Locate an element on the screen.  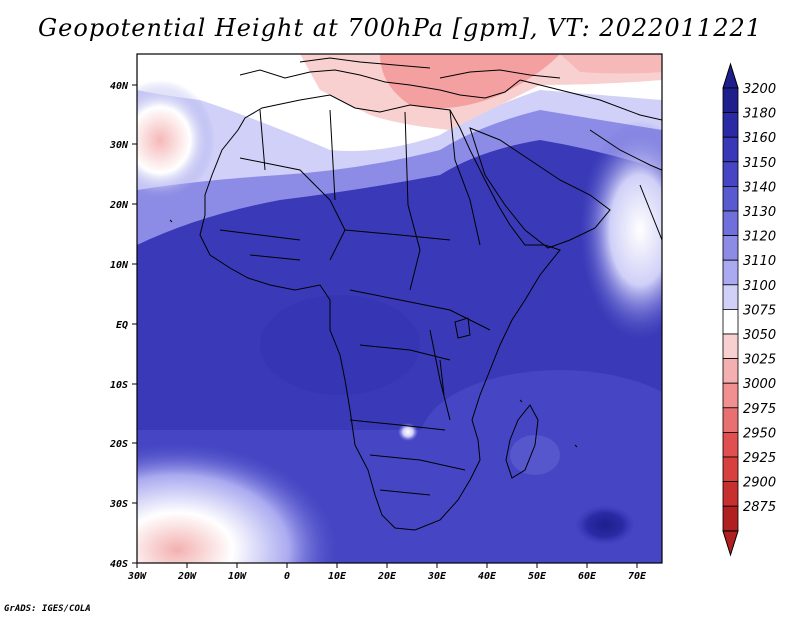
lat-label: EQ is located at coordinates (122, 325).